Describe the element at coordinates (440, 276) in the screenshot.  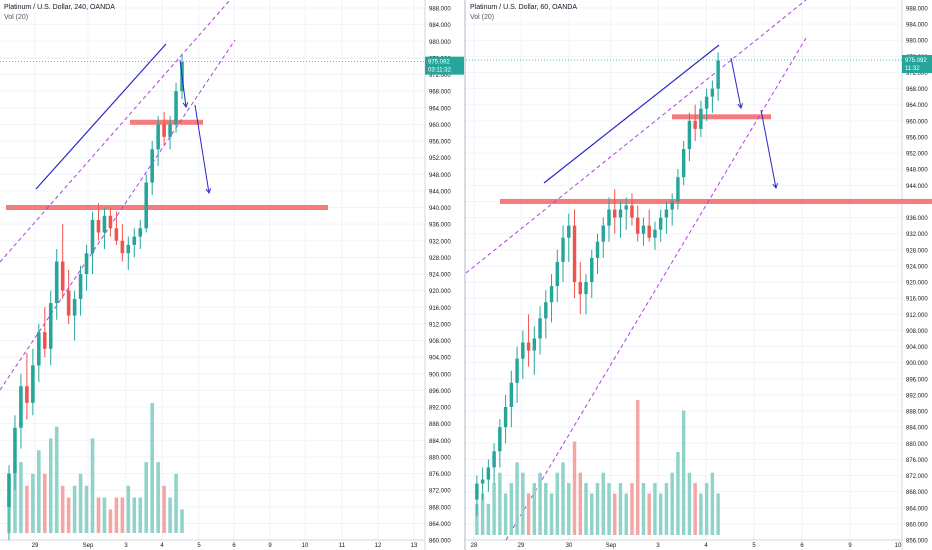
I see `y-tick-label: 924.000` at that location.